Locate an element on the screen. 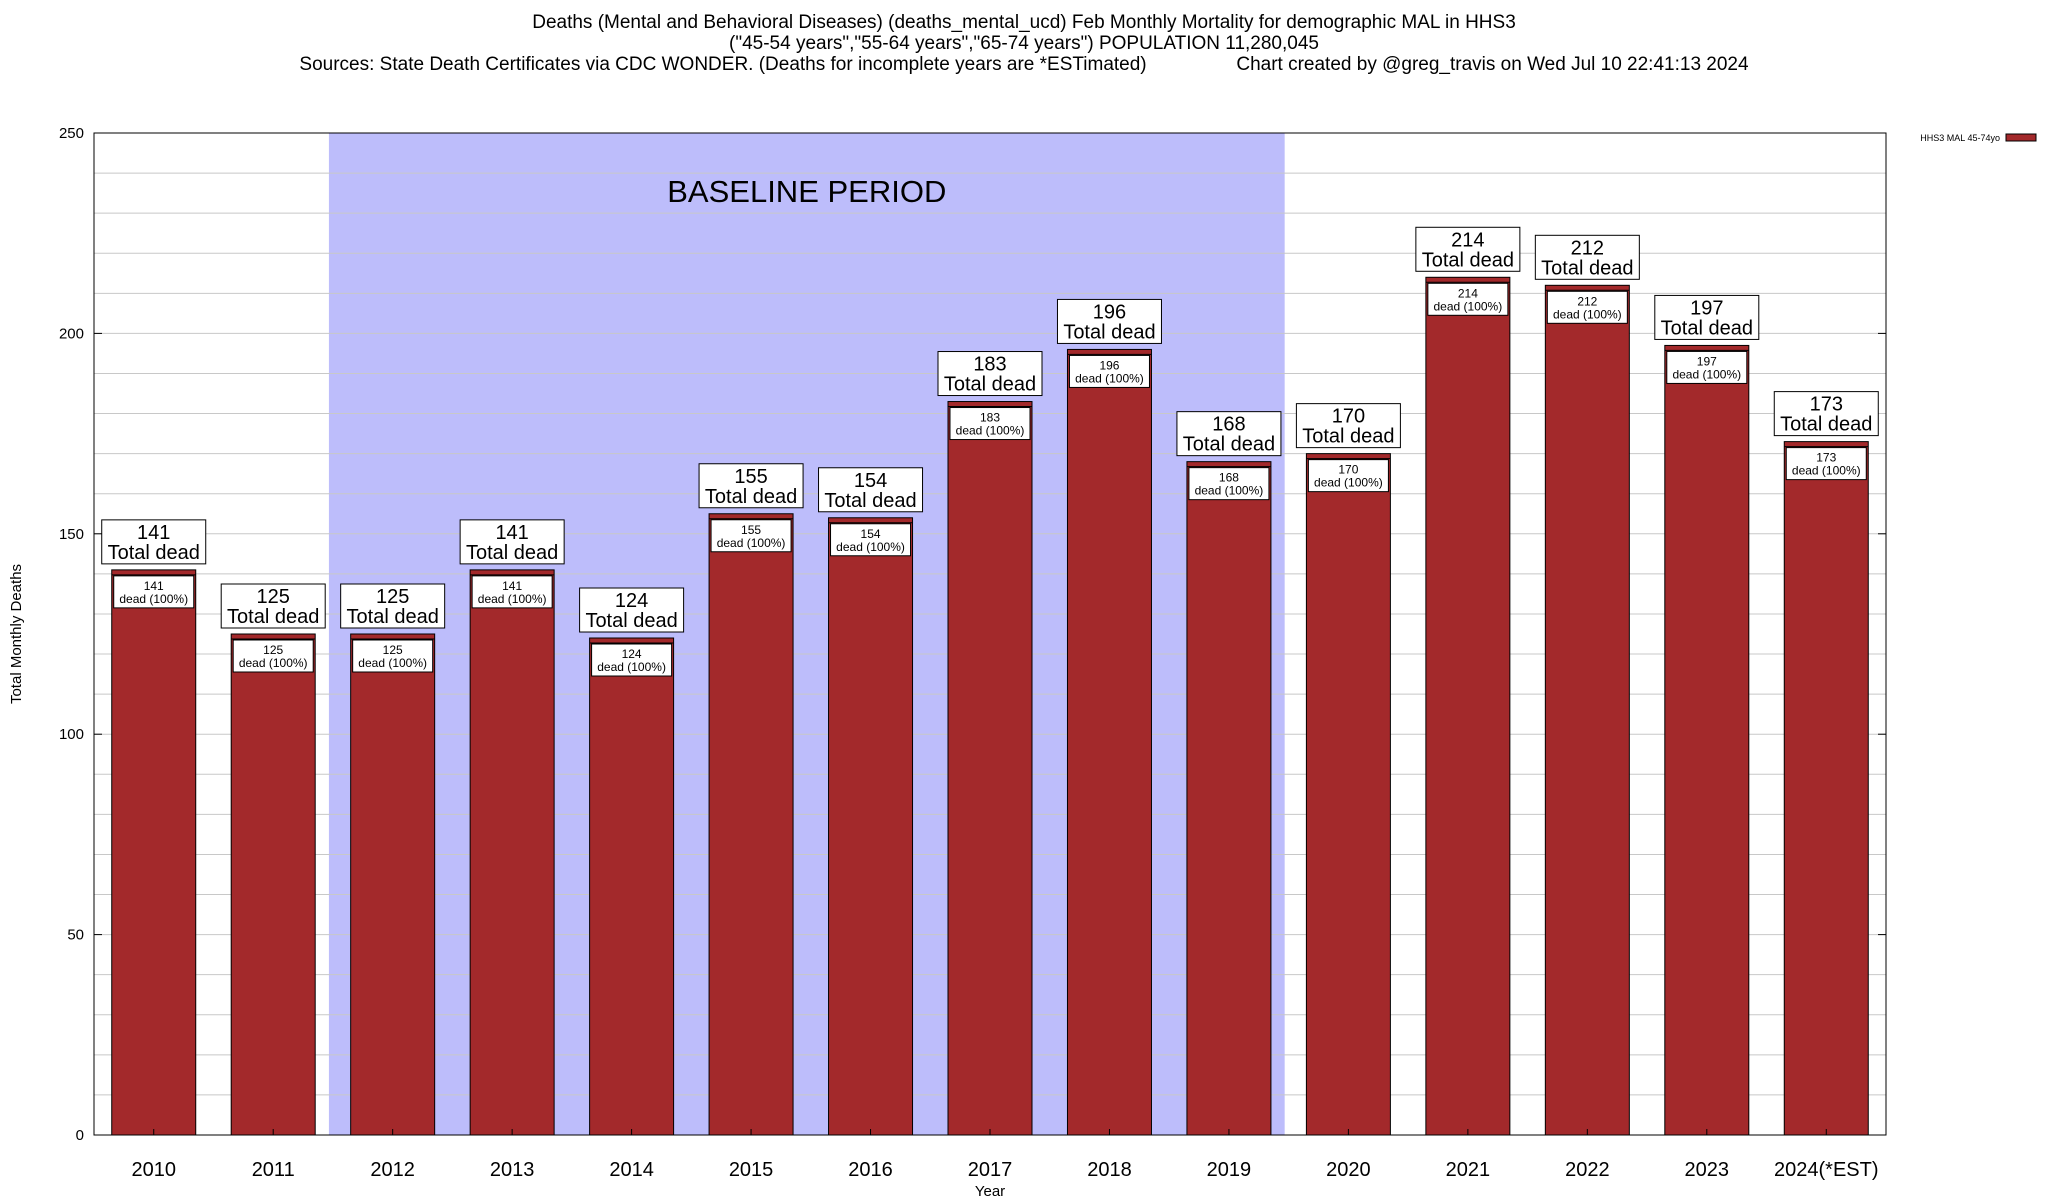  bar-total-label-value: 155 is located at coordinates (750, 477).